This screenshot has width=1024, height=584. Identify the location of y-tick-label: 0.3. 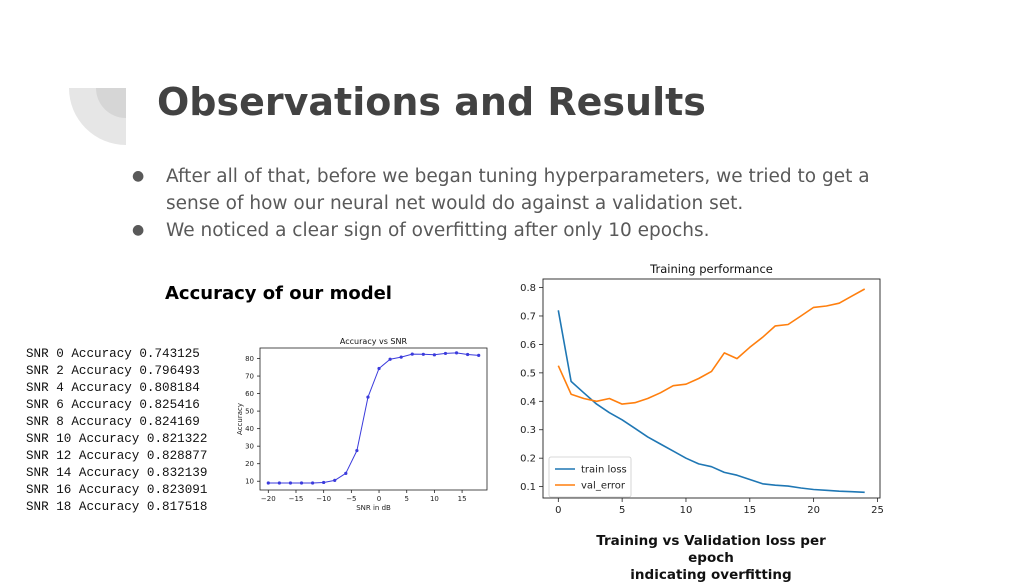
(528, 430).